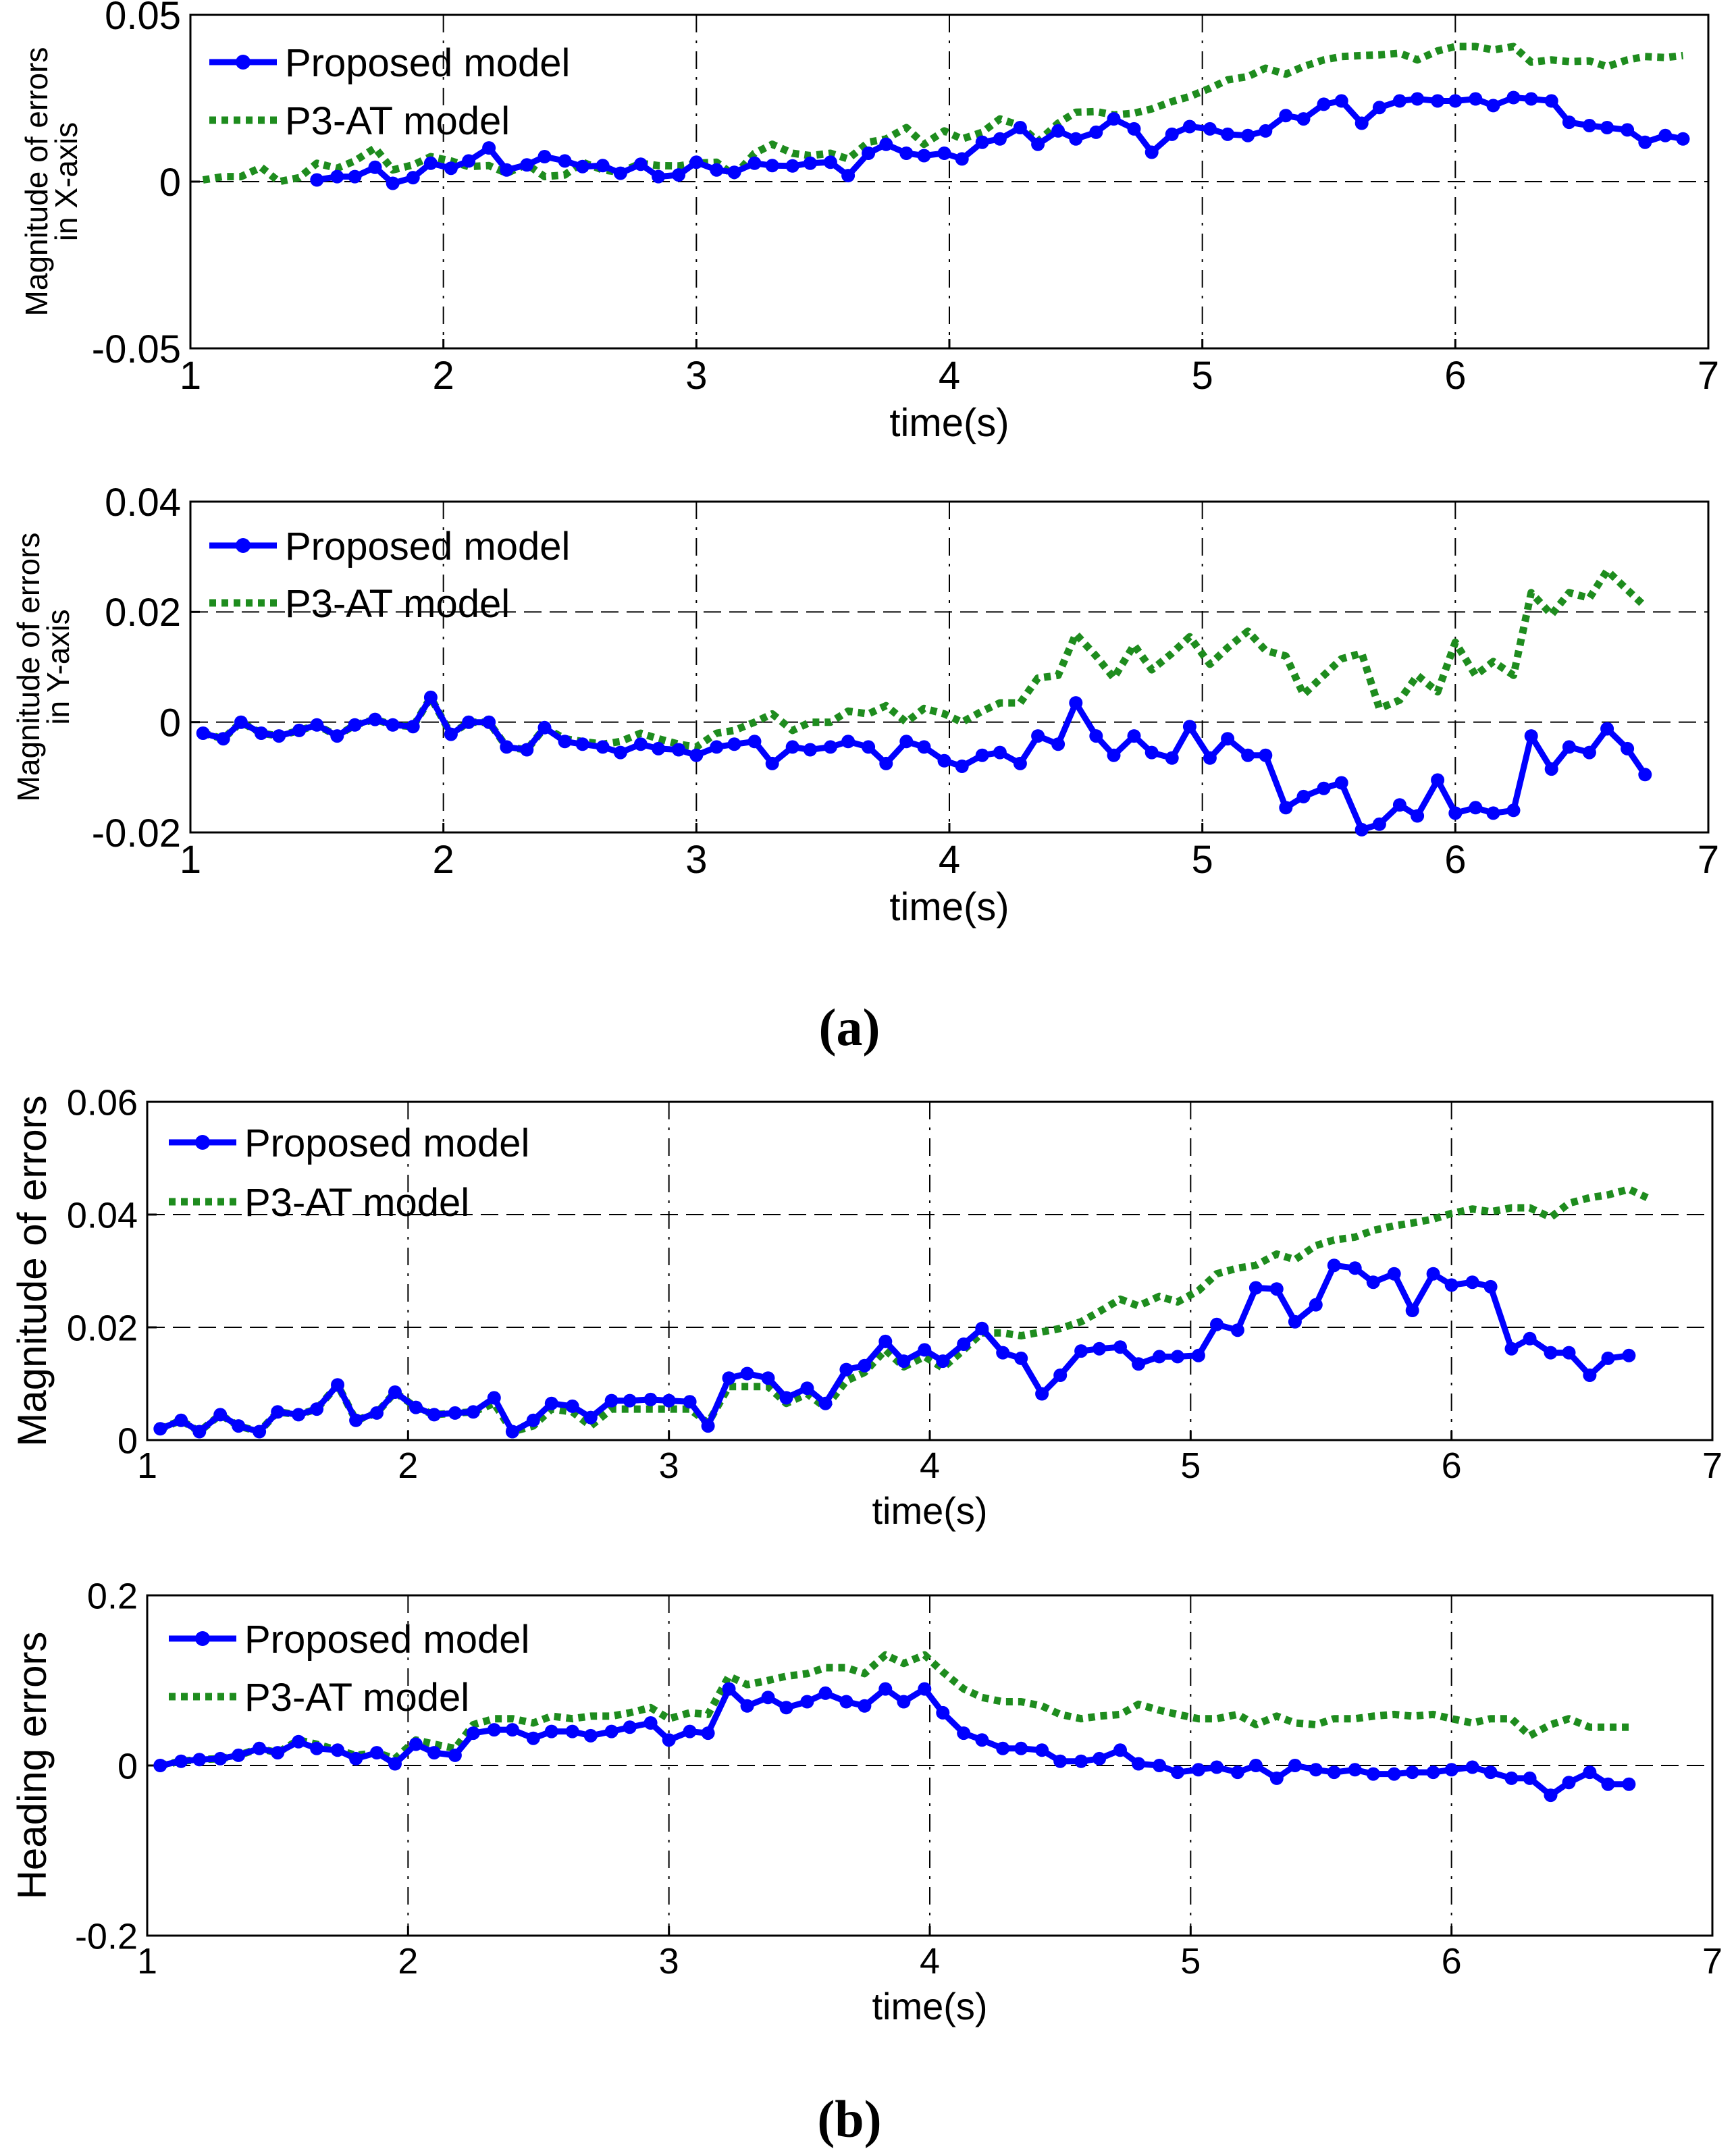  Describe the element at coordinates (356, 1698) in the screenshot. I see `legend-label: P3-AT model` at that location.